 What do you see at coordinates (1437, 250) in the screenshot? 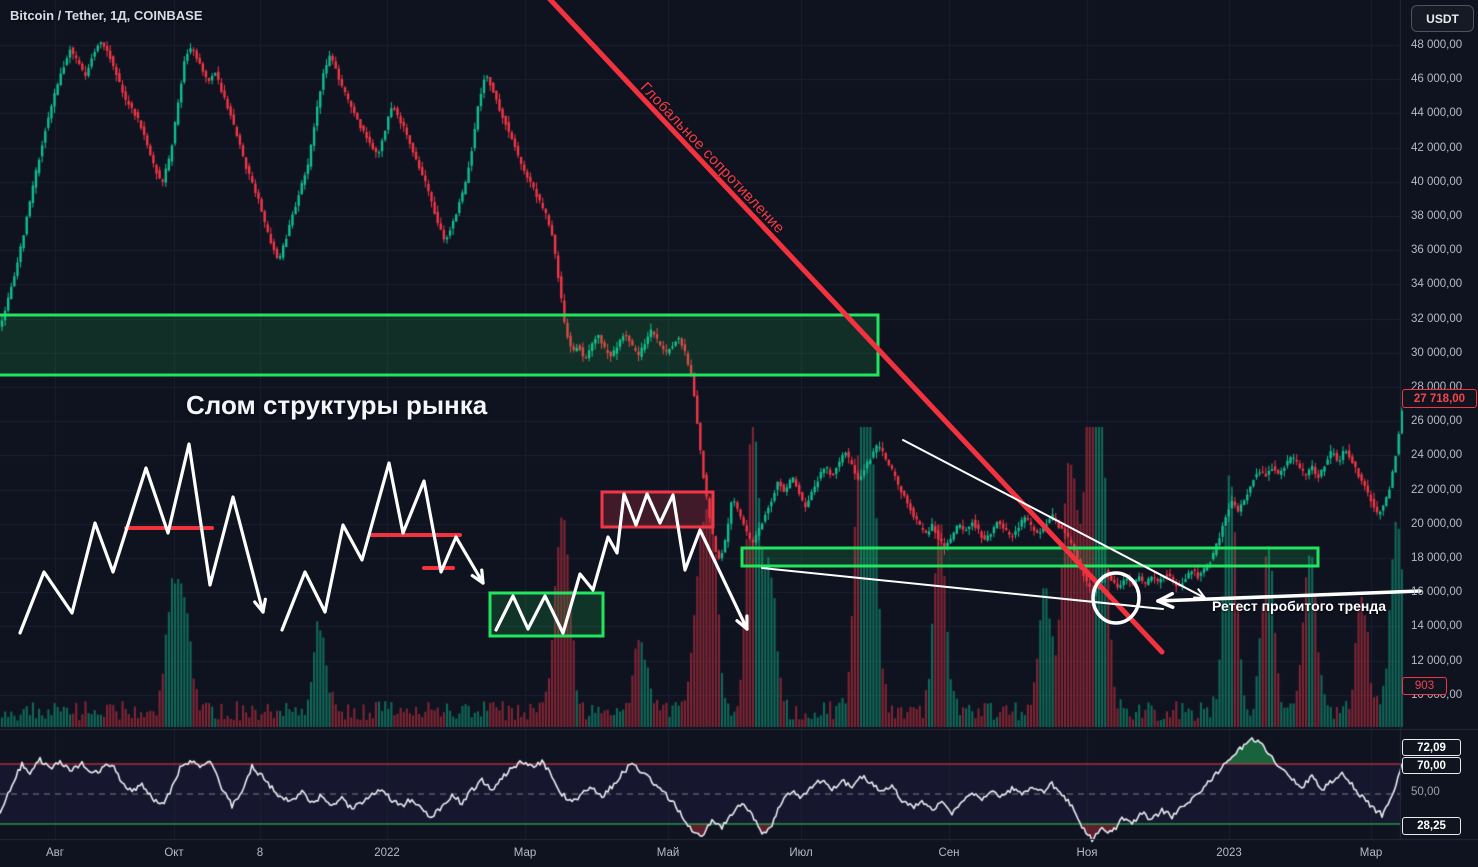
I see `price-tick-label: 36 000,00` at bounding box center [1437, 250].